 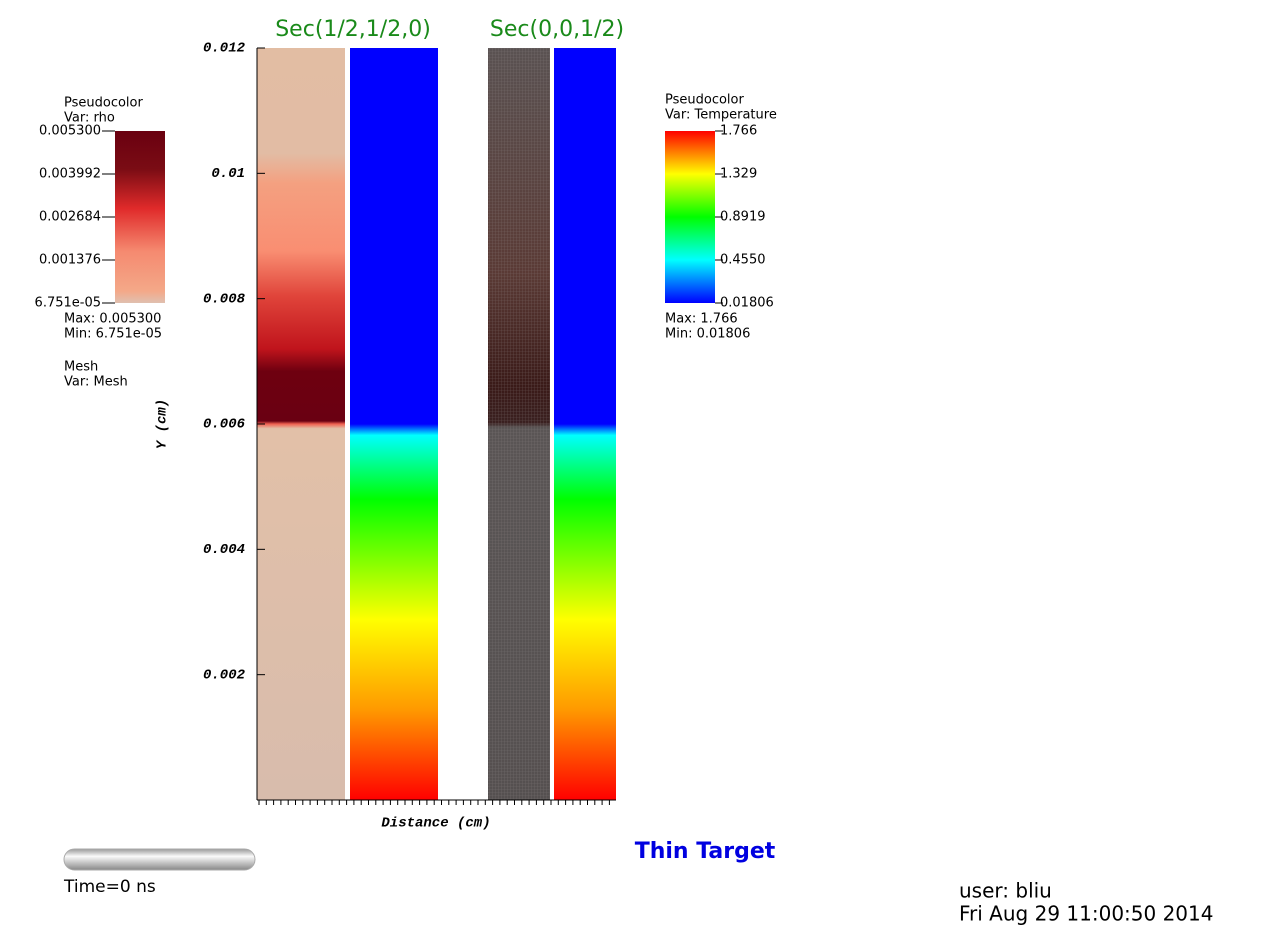 I want to click on legend-plot: Mesh, so click(x=81, y=367).